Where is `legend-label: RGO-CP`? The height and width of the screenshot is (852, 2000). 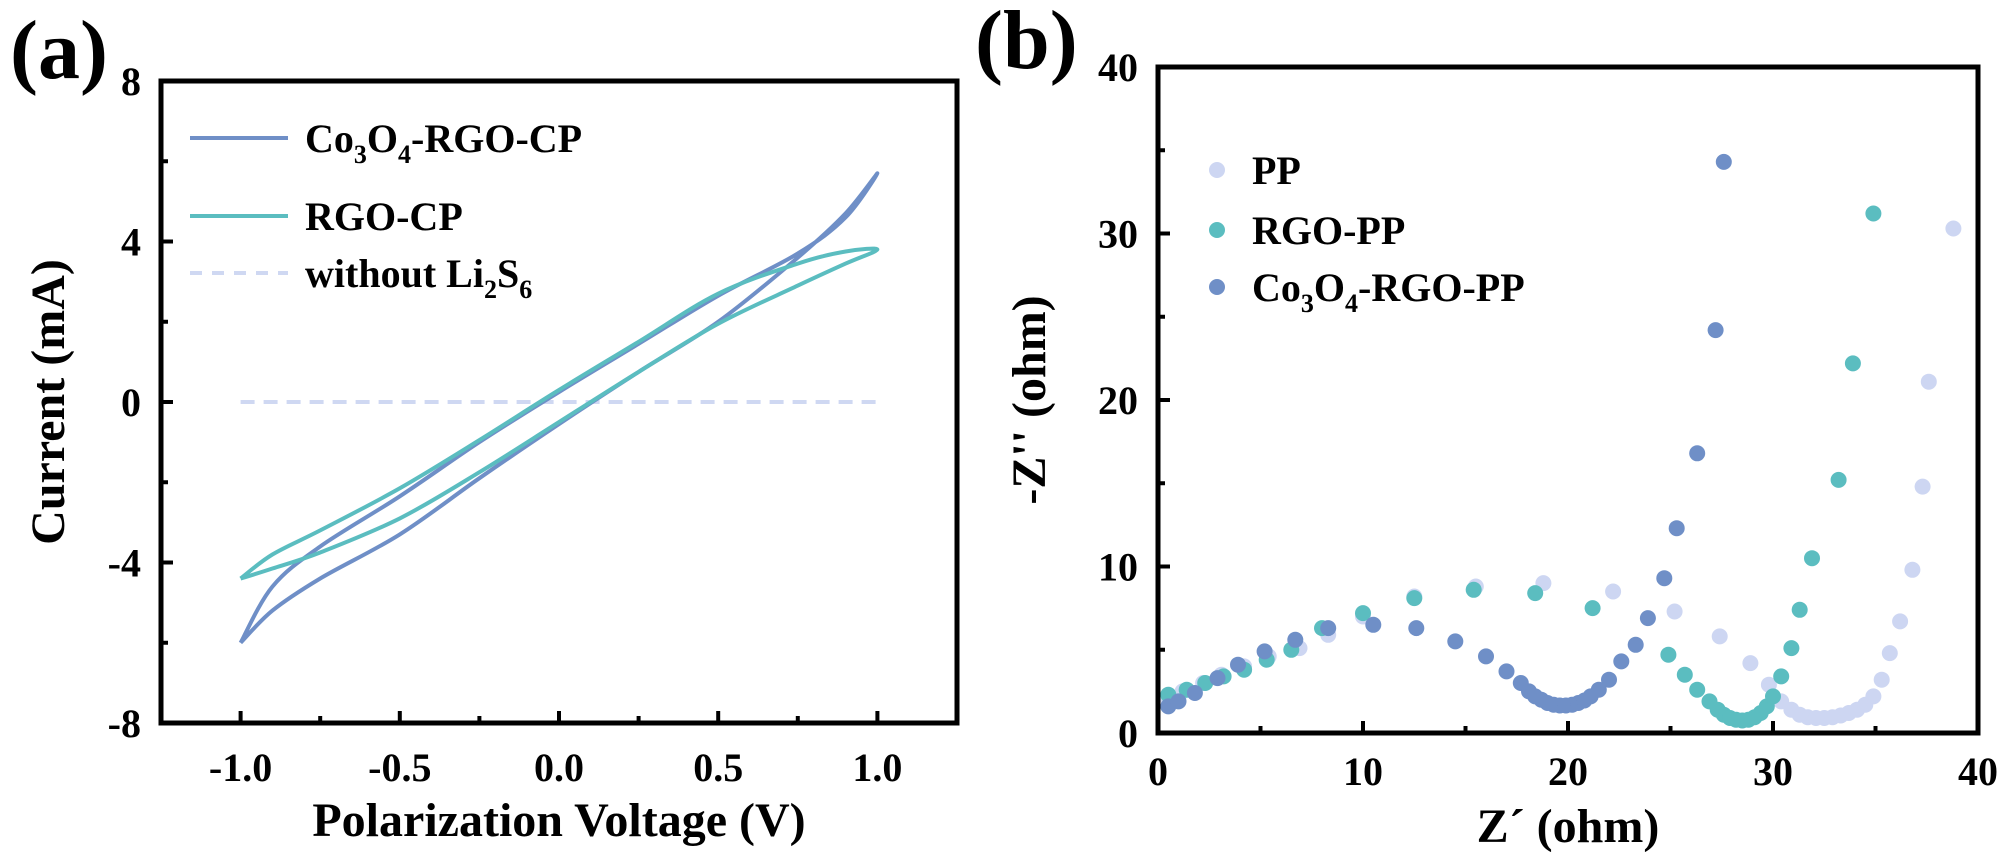
legend-label: RGO-CP is located at coordinates (384, 216).